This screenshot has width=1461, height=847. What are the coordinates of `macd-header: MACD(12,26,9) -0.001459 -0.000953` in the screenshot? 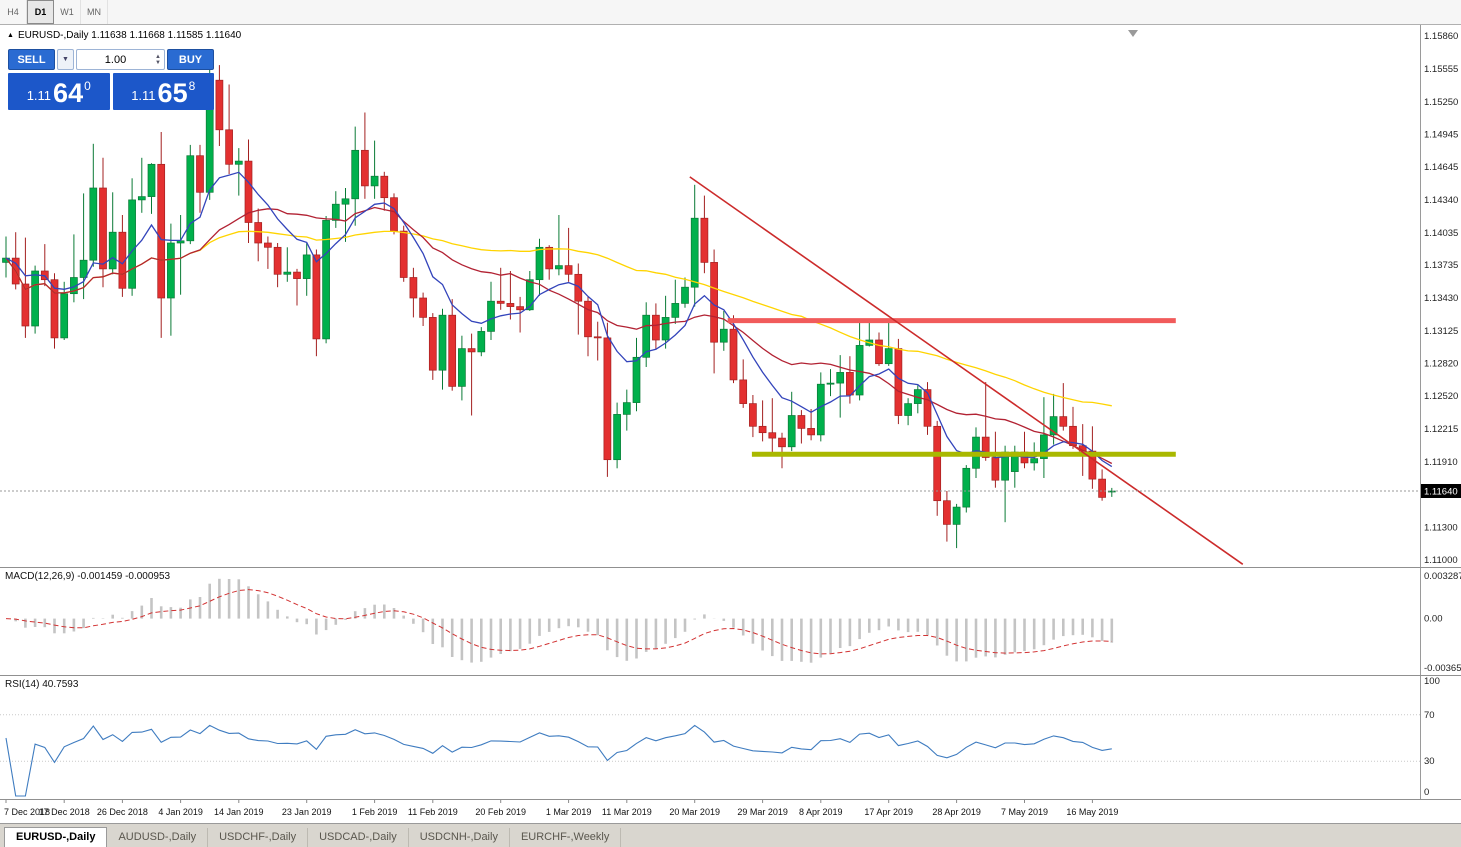 It's located at (88, 576).